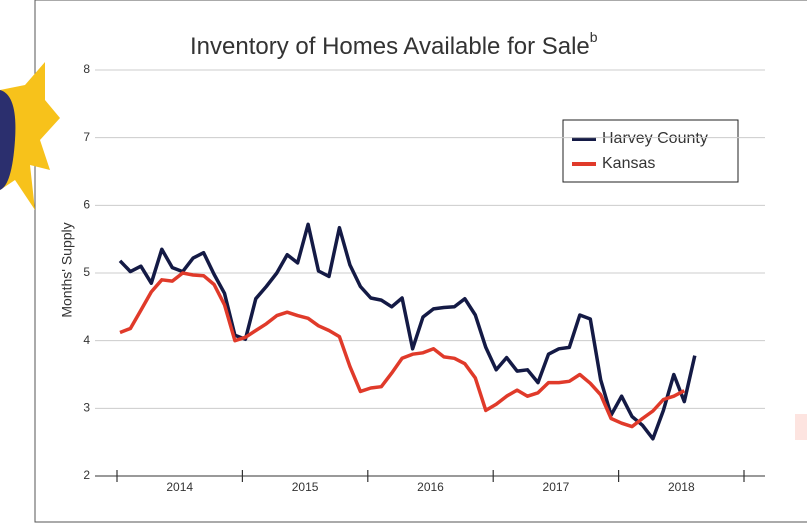 This screenshot has width=807, height=523. Describe the element at coordinates (179, 487) in the screenshot. I see `x-tick-label: 2014` at that location.